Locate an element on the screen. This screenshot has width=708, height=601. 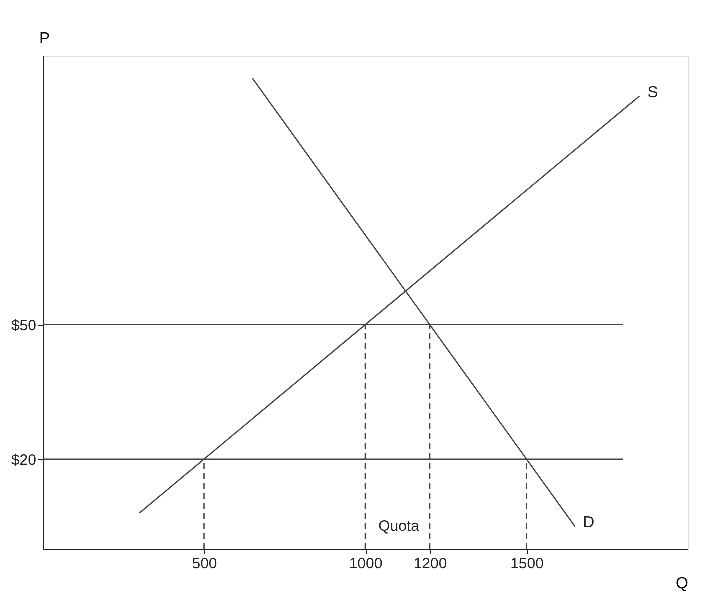
y-axis-title: P is located at coordinates (45, 39).